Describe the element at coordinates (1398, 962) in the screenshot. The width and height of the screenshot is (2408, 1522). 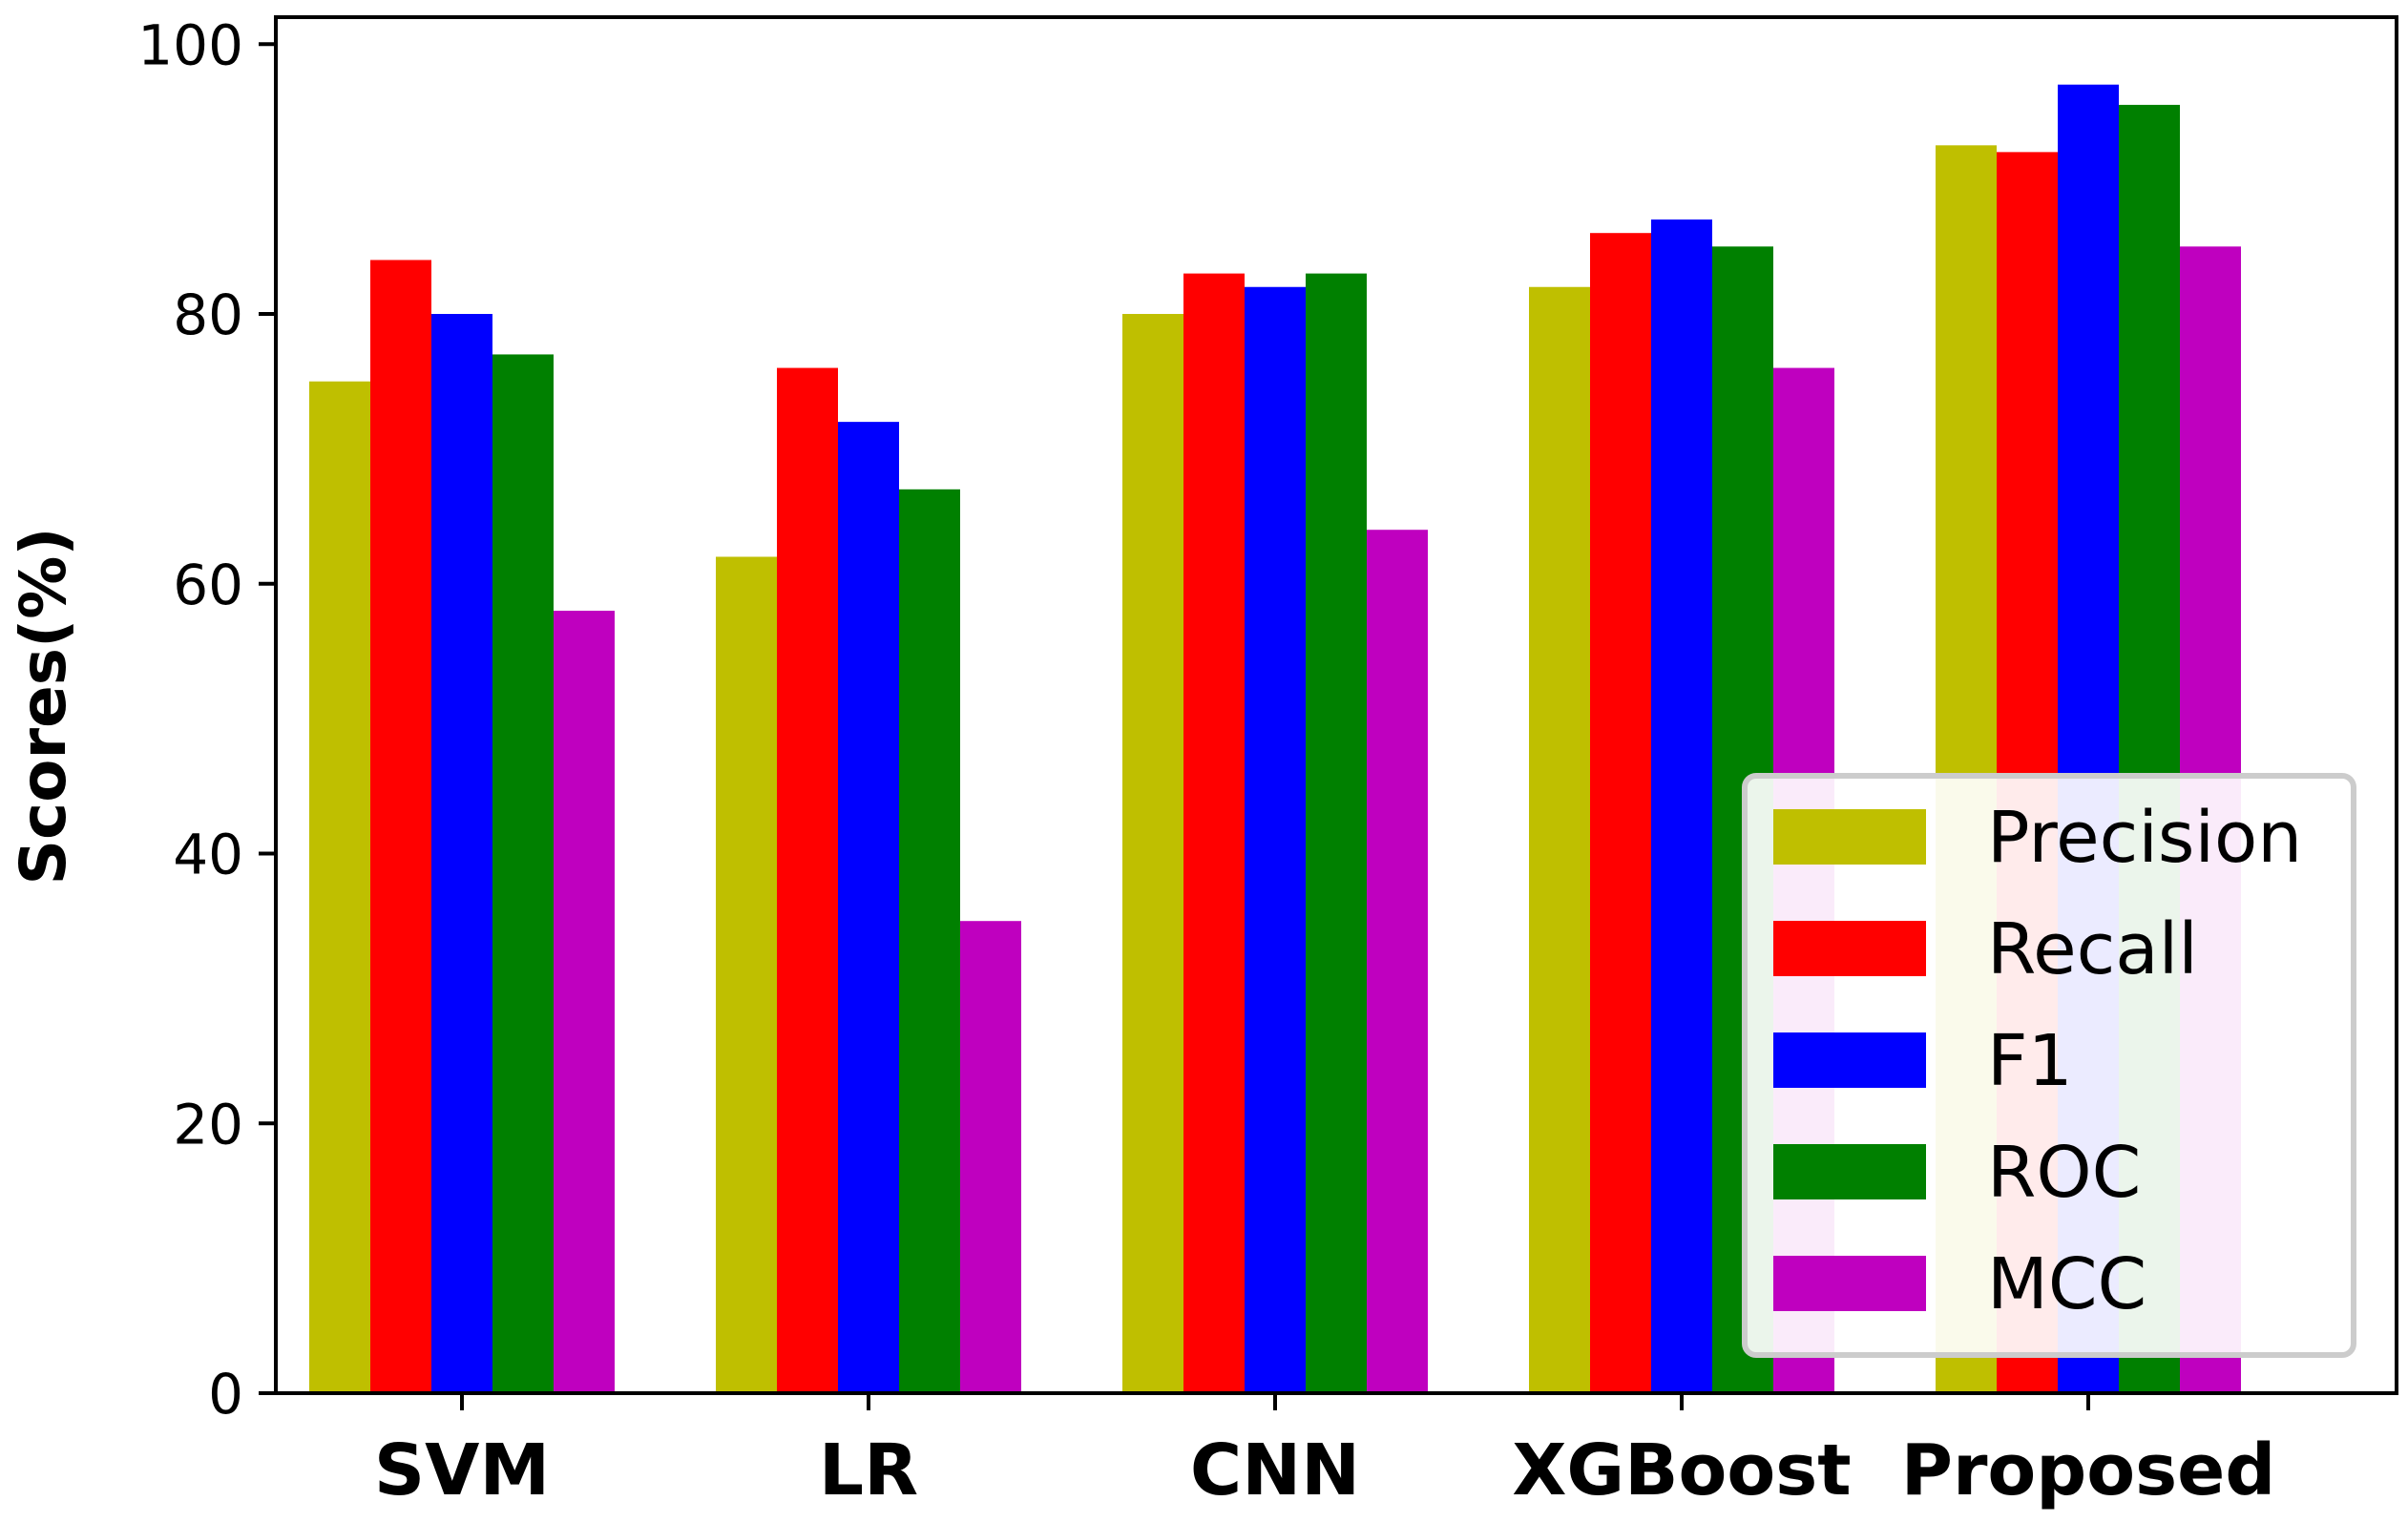
I see `bar-mcc-cnn` at that location.